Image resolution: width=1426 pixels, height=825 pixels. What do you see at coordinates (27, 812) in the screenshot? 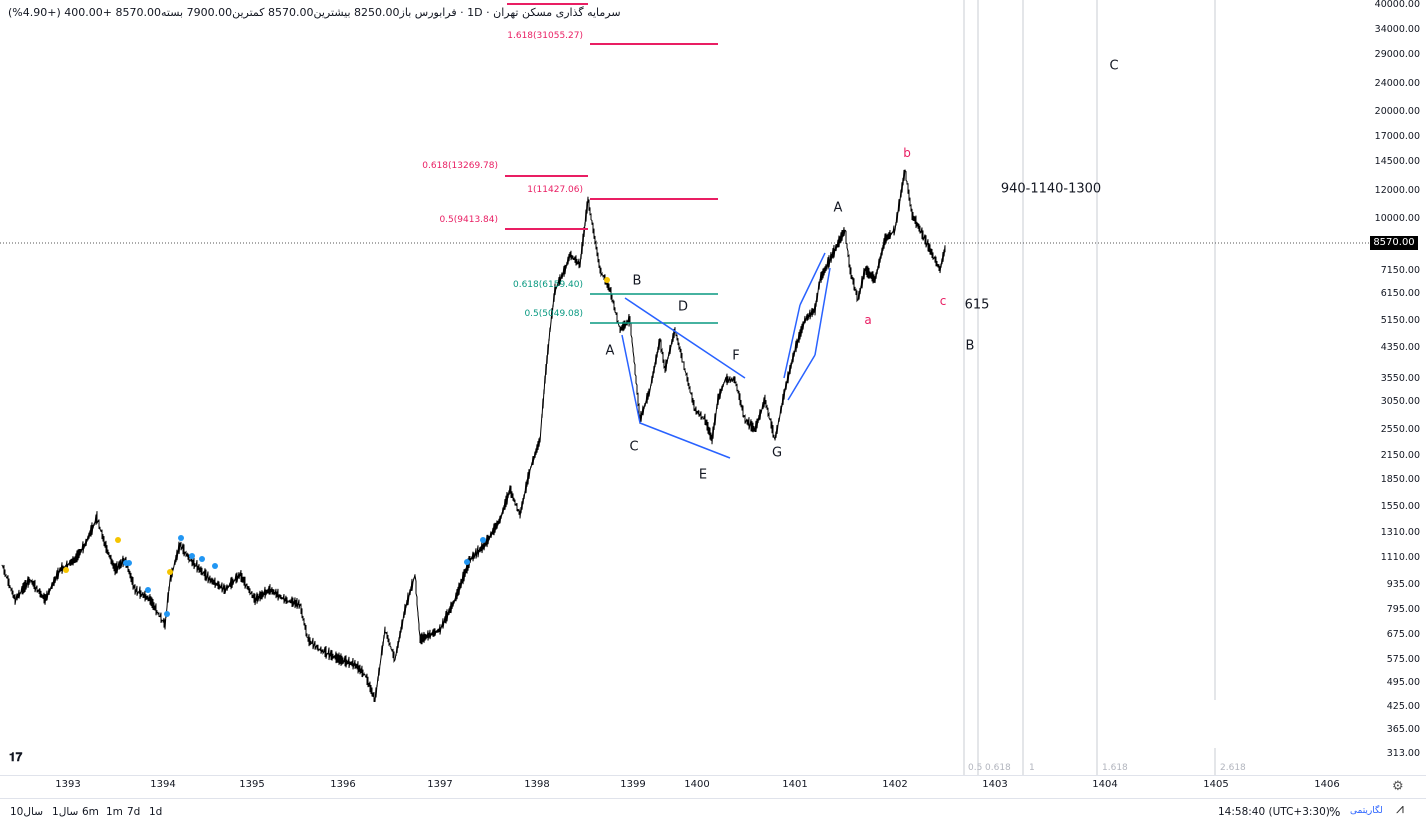
I see `range-button: 10سال` at bounding box center [27, 812].